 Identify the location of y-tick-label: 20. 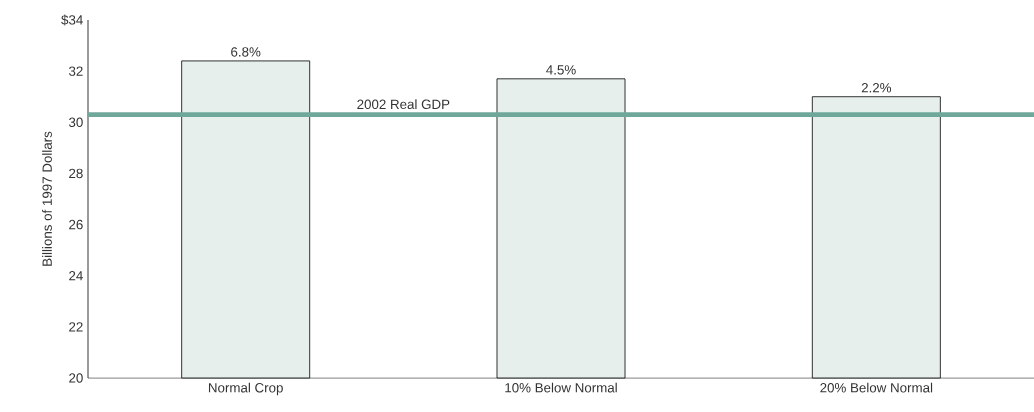
(76, 378).